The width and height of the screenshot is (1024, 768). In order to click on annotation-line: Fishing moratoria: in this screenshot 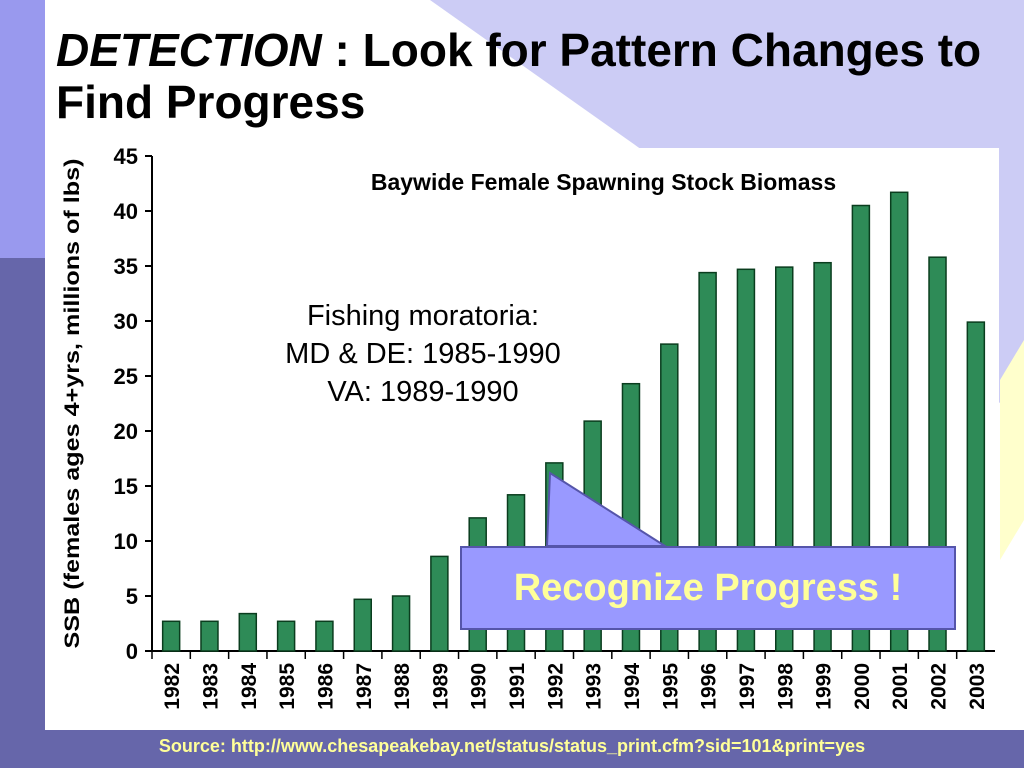, I will do `click(423, 316)`.